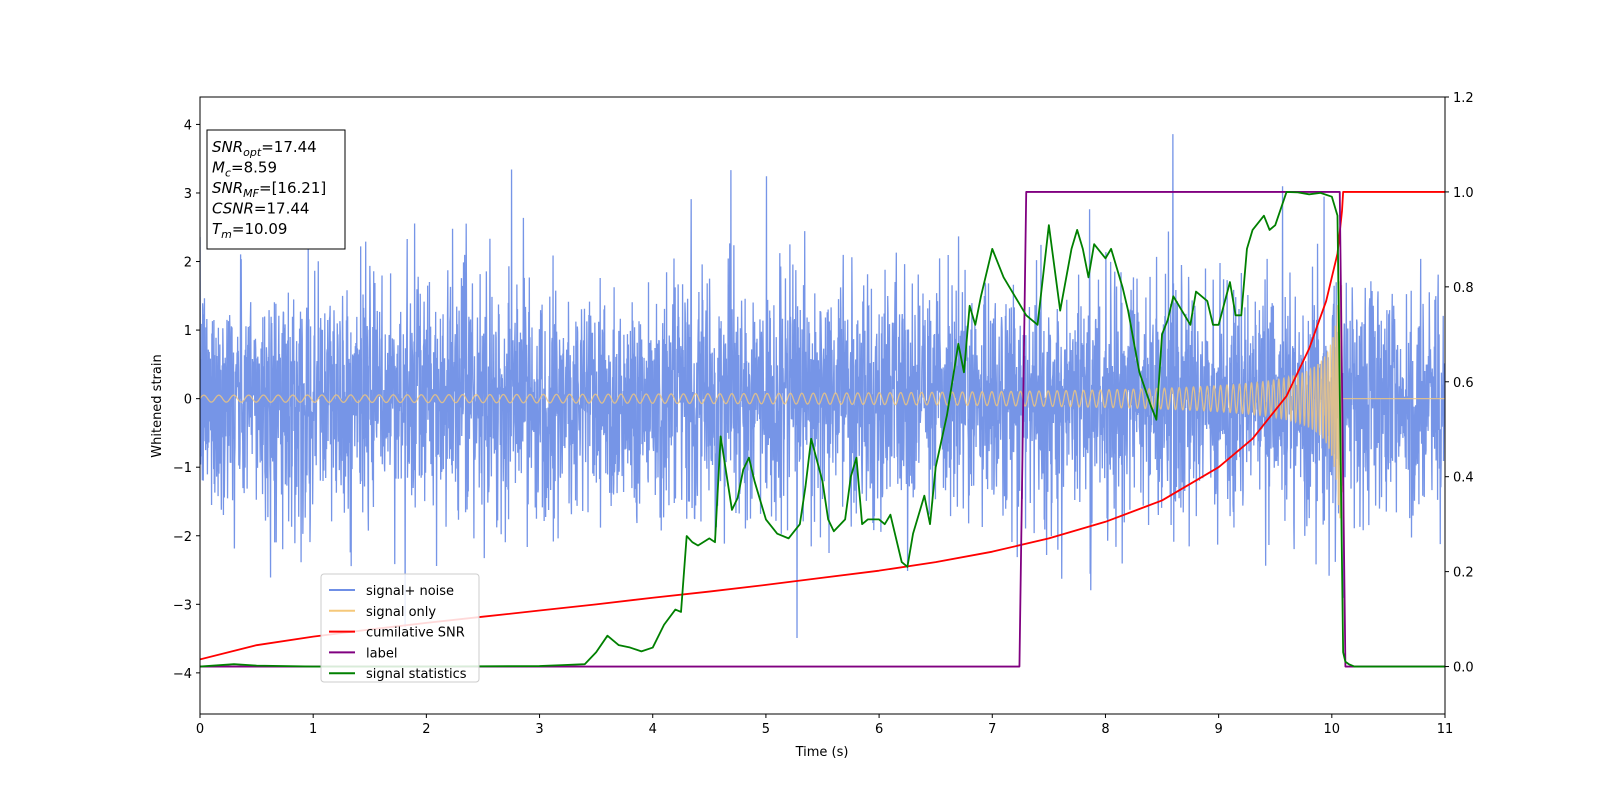  What do you see at coordinates (416, 674) in the screenshot?
I see `legend-entry: signal statistics` at bounding box center [416, 674].